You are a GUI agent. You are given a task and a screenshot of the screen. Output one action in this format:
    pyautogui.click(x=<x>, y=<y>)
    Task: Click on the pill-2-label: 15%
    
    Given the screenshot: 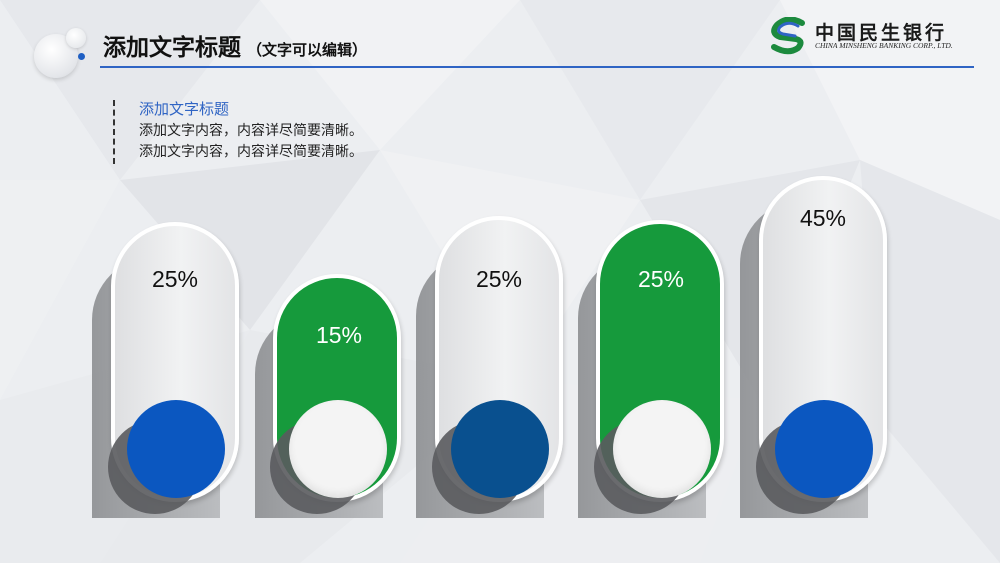 What is the action you would take?
    pyautogui.click(x=339, y=335)
    